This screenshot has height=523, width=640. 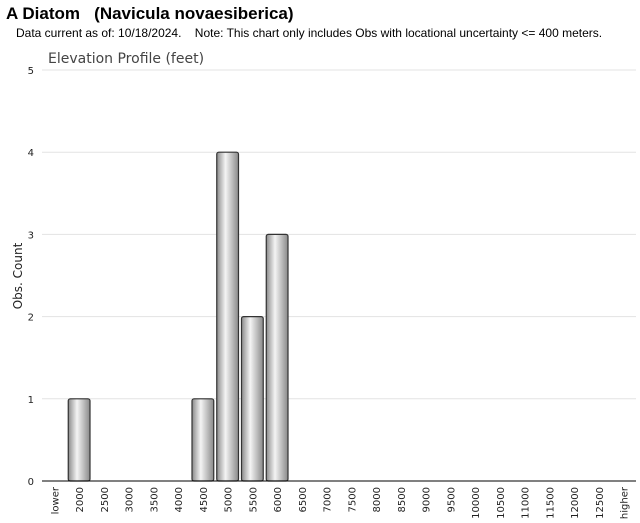 What do you see at coordinates (278, 499) in the screenshot?
I see `x-tick-label: 6000` at bounding box center [278, 499].